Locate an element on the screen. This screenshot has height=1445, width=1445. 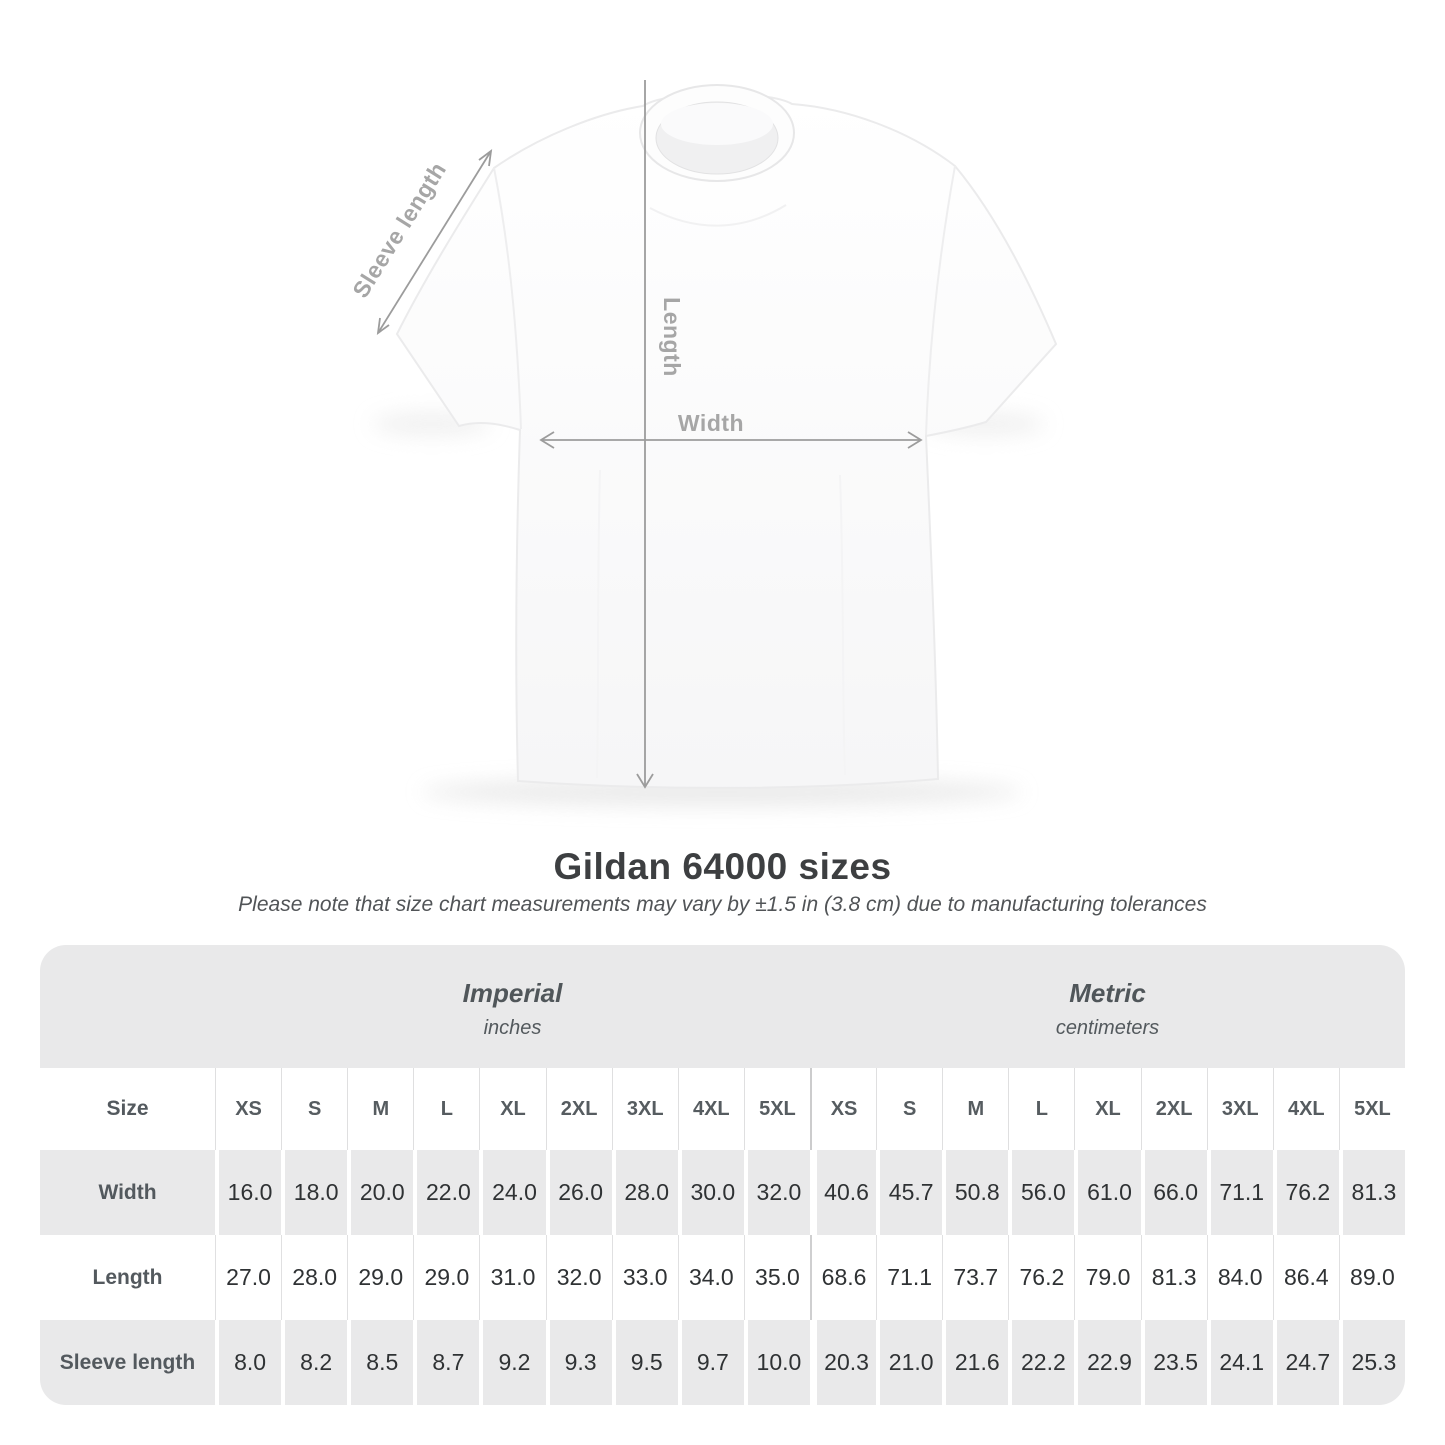
value-cell: 50.8 is located at coordinates (975, 1192).